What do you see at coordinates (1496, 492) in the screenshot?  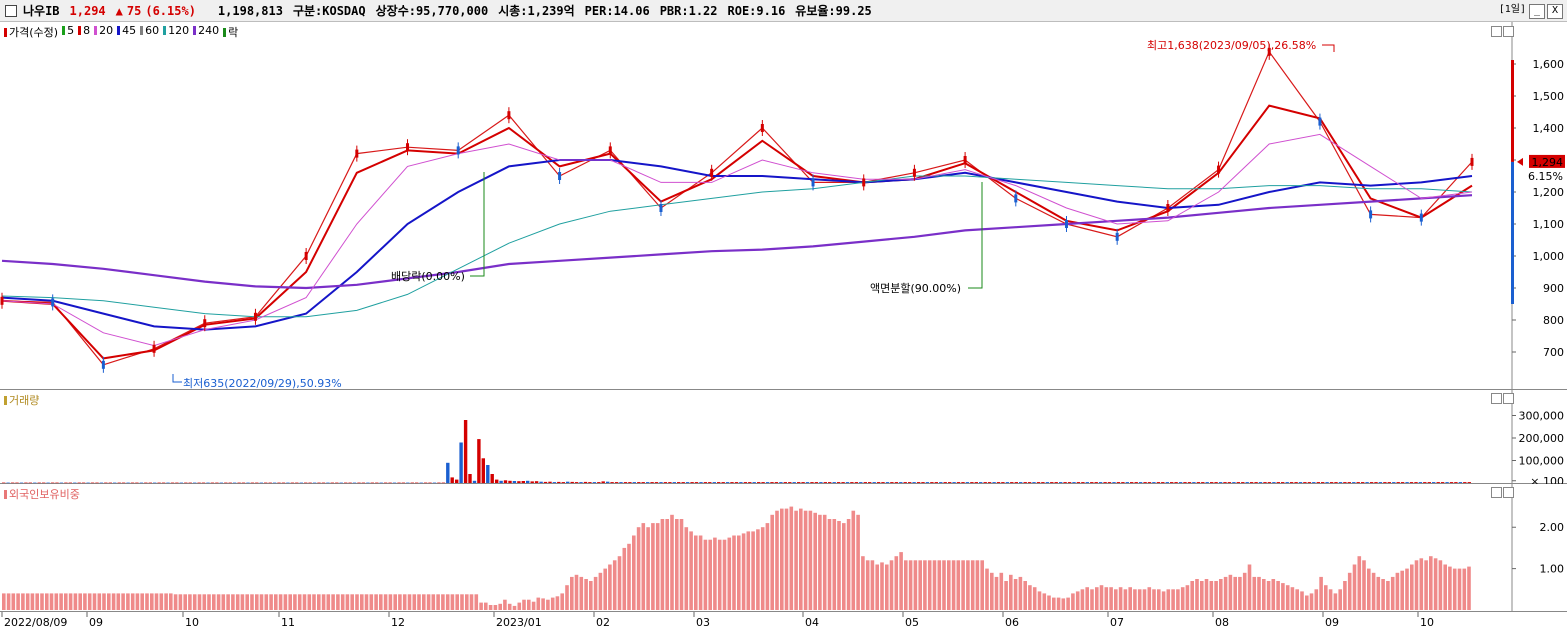 I see `foreign-panel-min-button` at bounding box center [1496, 492].